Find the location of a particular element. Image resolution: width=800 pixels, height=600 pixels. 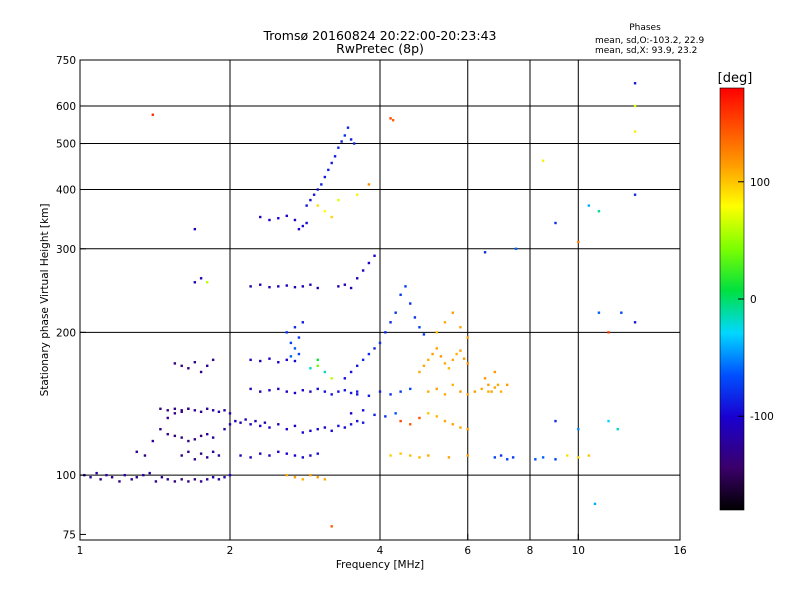

y-tick-label: 400 is located at coordinates (66, 191).